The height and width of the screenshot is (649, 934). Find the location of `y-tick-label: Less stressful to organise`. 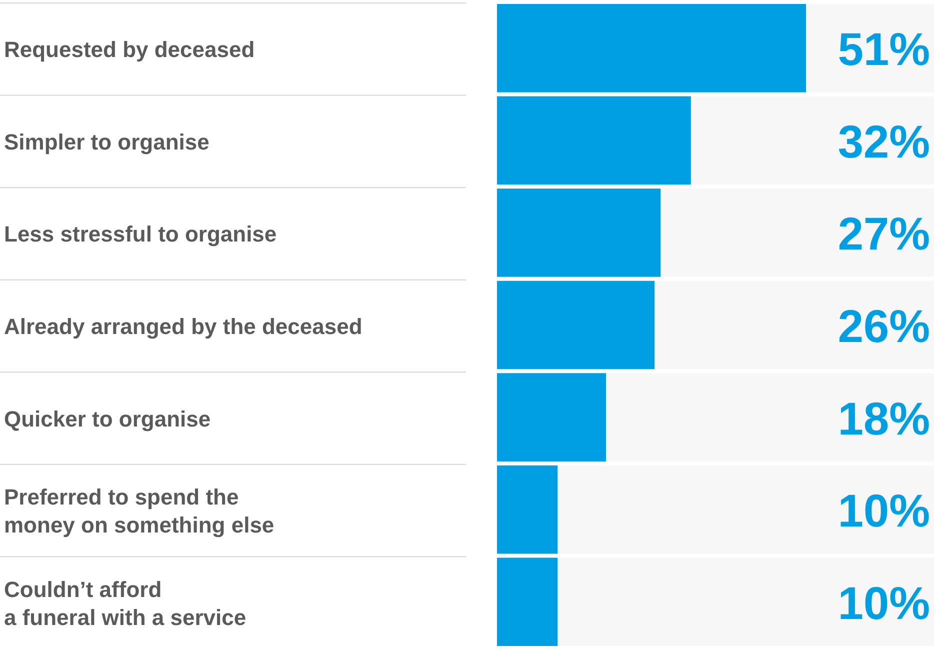

y-tick-label: Less stressful to organise is located at coordinates (140, 233).